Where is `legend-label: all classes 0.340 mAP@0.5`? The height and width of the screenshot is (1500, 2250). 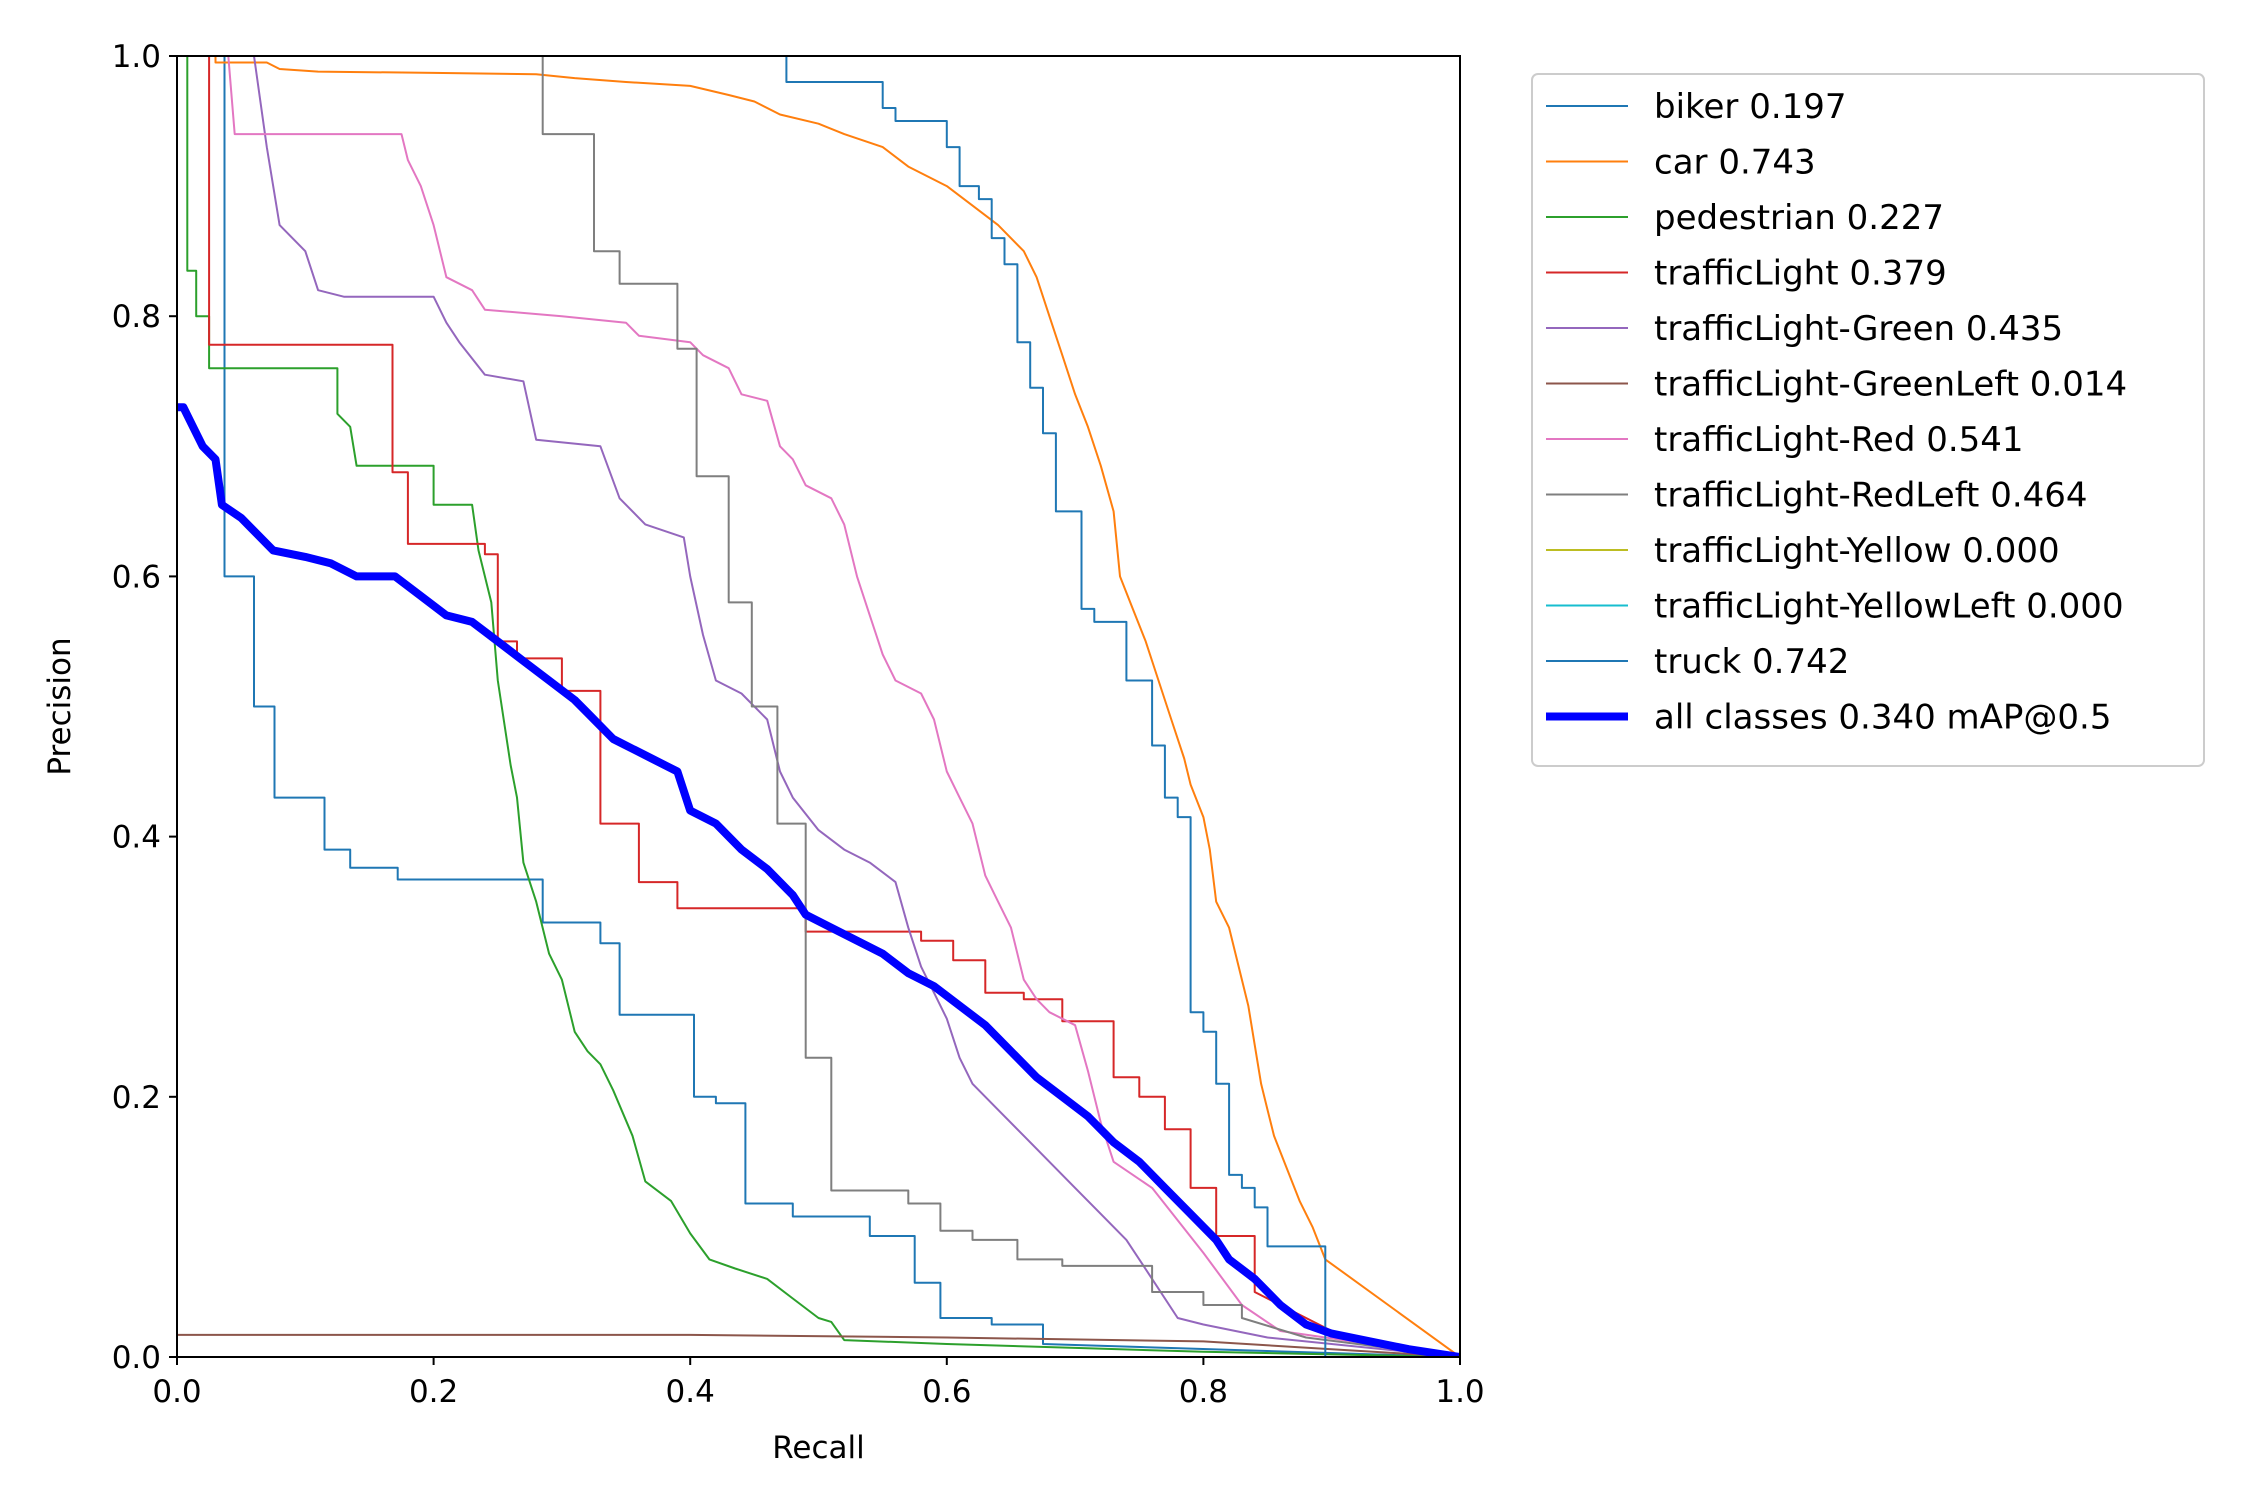
legend-label: all classes 0.340 mAP@0.5 is located at coordinates (1882, 718).